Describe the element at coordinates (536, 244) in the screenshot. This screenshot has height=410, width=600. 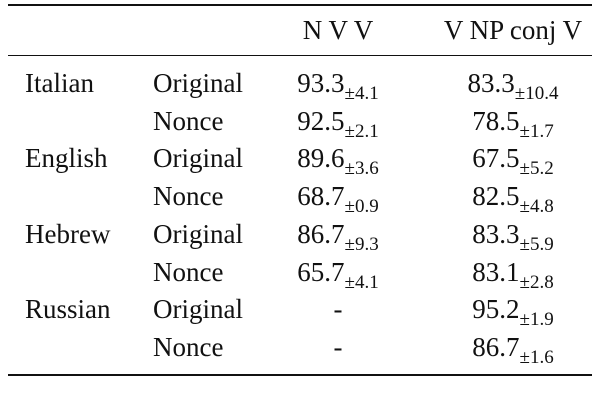
I see `score-sd: ±5.9` at that location.